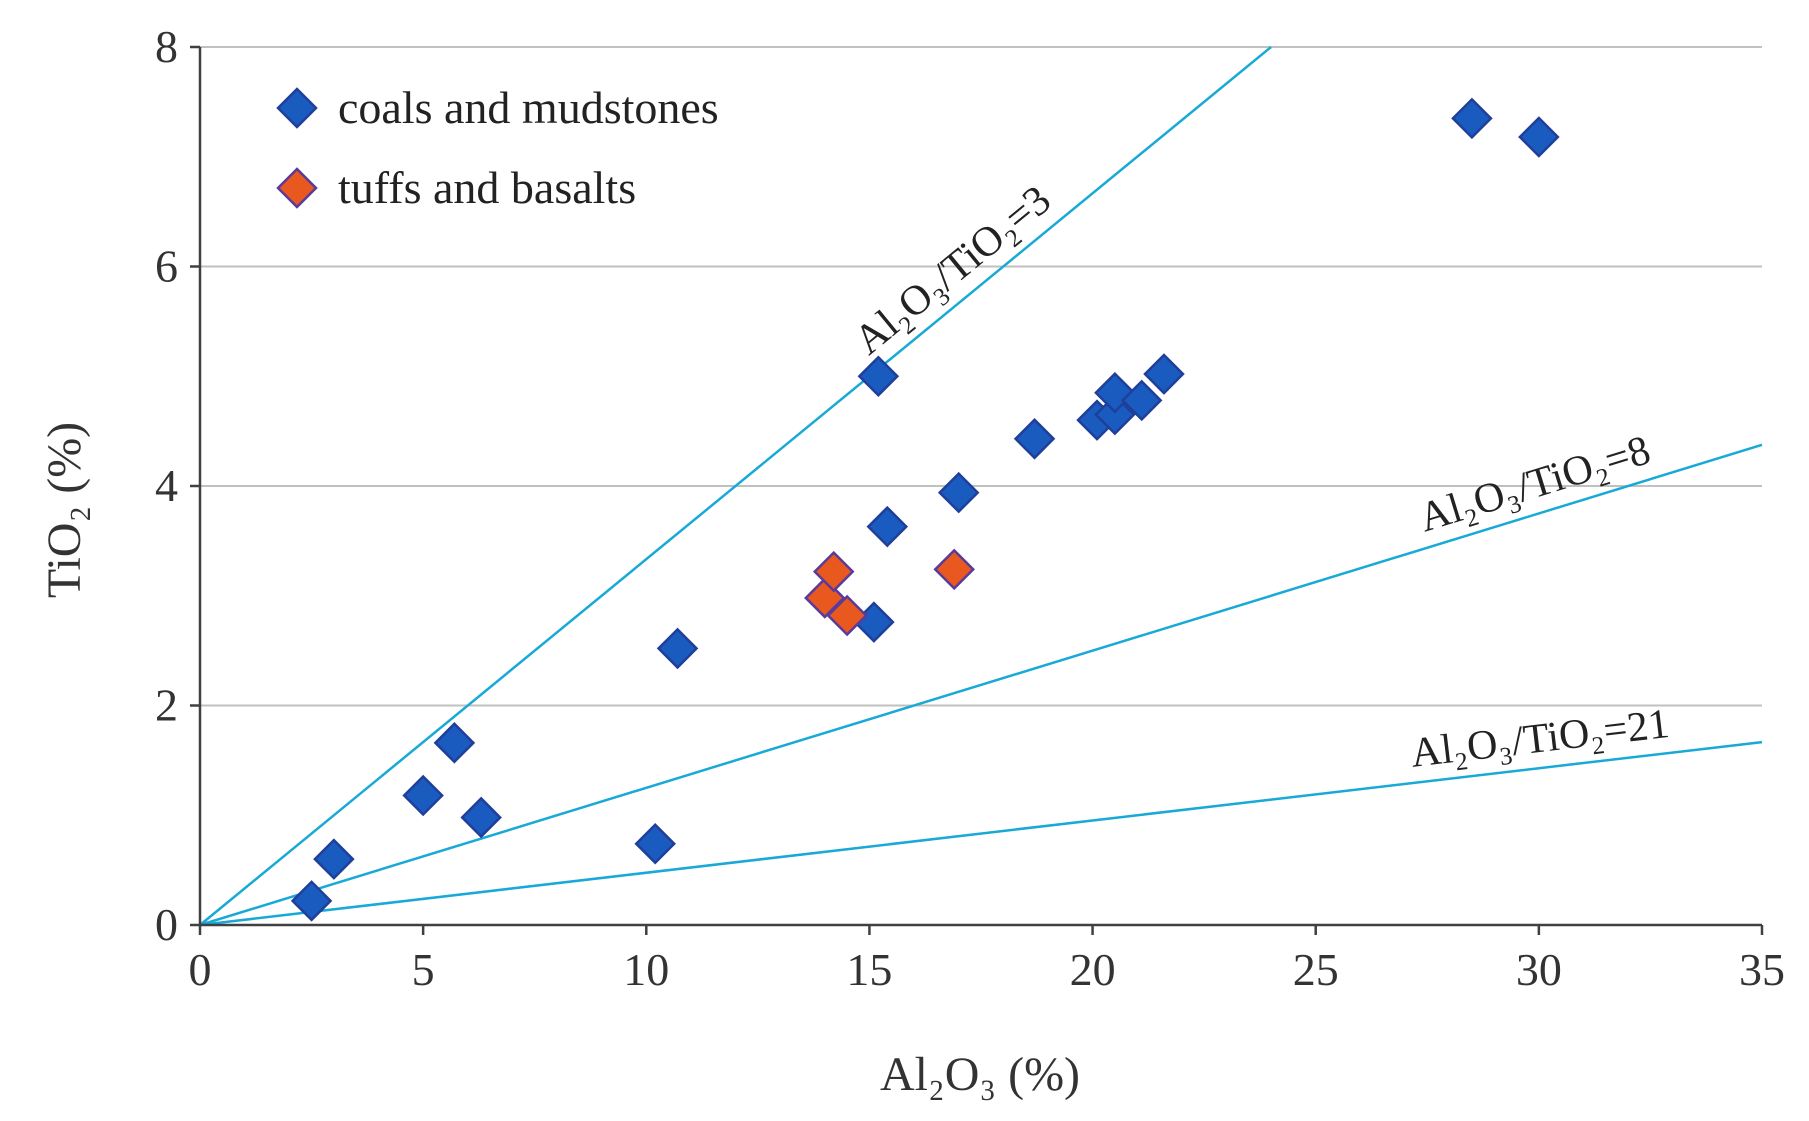 The width and height of the screenshot is (1809, 1121). I want to click on x-tick-label-0: 0, so click(200, 969).